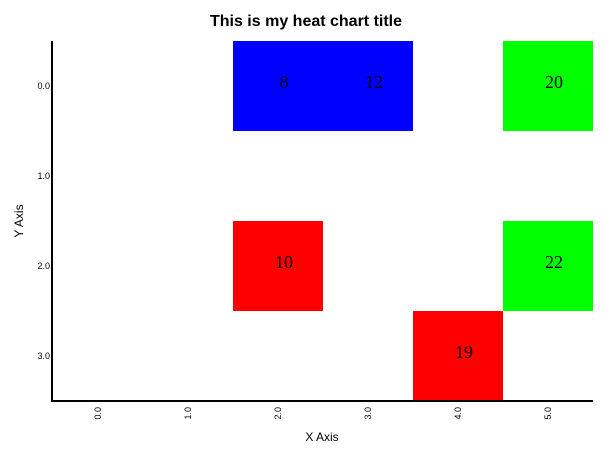 The width and height of the screenshot is (613, 454). I want to click on y-tick-label: 3.0, so click(43, 356).